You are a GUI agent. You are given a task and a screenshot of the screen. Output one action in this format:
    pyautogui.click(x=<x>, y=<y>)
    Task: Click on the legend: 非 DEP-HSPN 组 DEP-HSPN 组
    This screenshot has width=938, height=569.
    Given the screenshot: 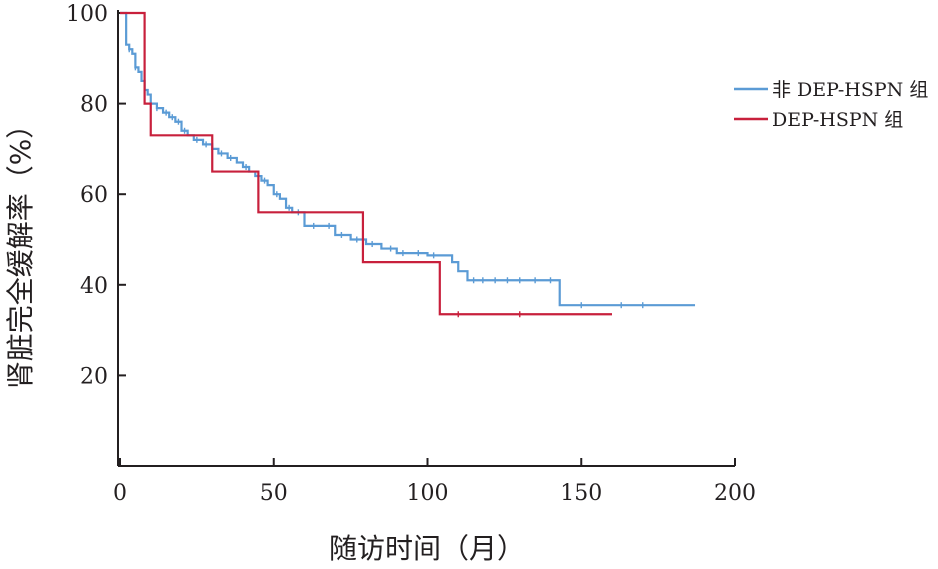 What is the action you would take?
    pyautogui.click(x=831, y=105)
    